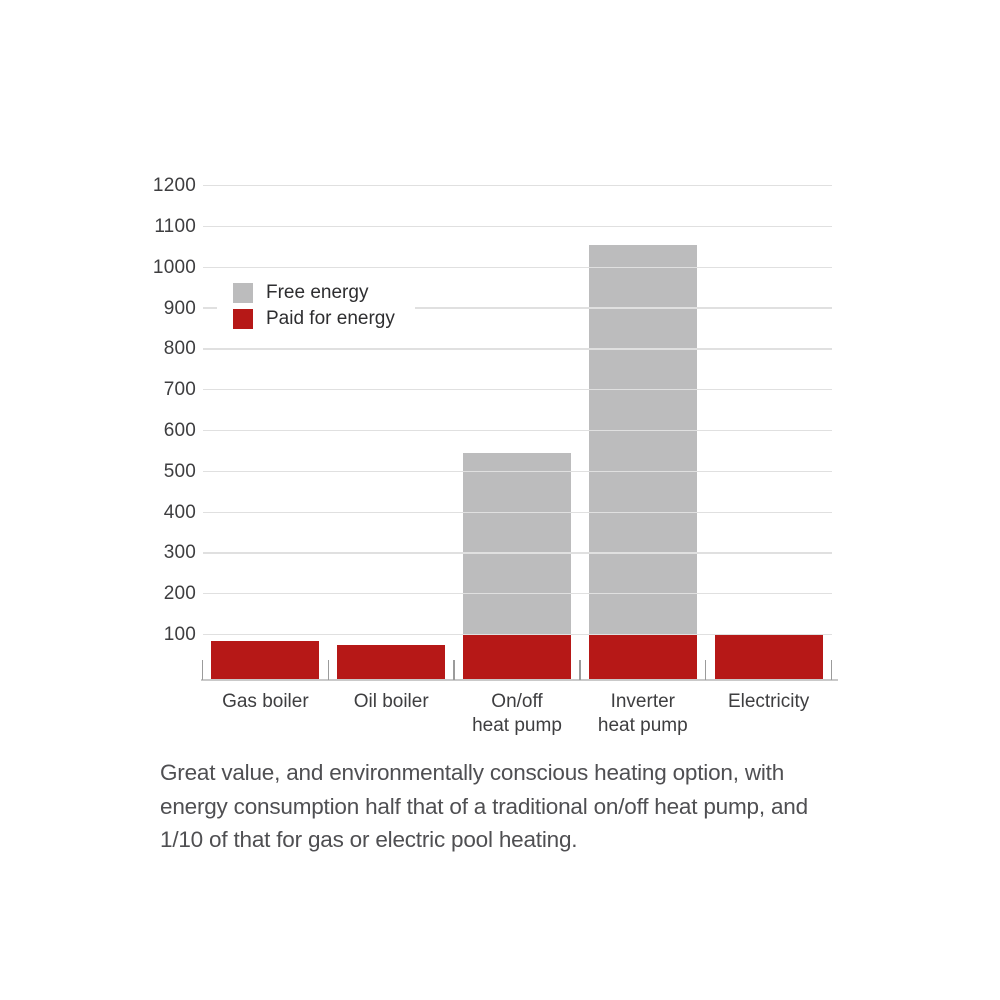 Image resolution: width=1000 pixels, height=1000 pixels. I want to click on x-category-label-line: Inverter, so click(642, 701).